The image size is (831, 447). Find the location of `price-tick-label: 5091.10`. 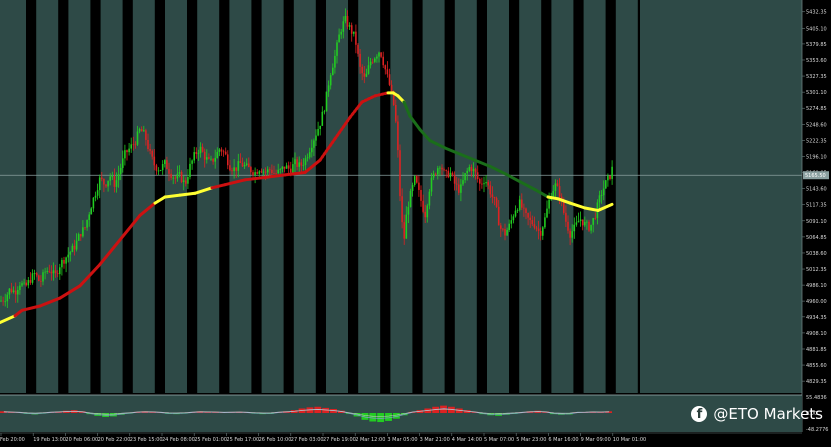

price-tick-label: 5091.10 is located at coordinates (816, 222).